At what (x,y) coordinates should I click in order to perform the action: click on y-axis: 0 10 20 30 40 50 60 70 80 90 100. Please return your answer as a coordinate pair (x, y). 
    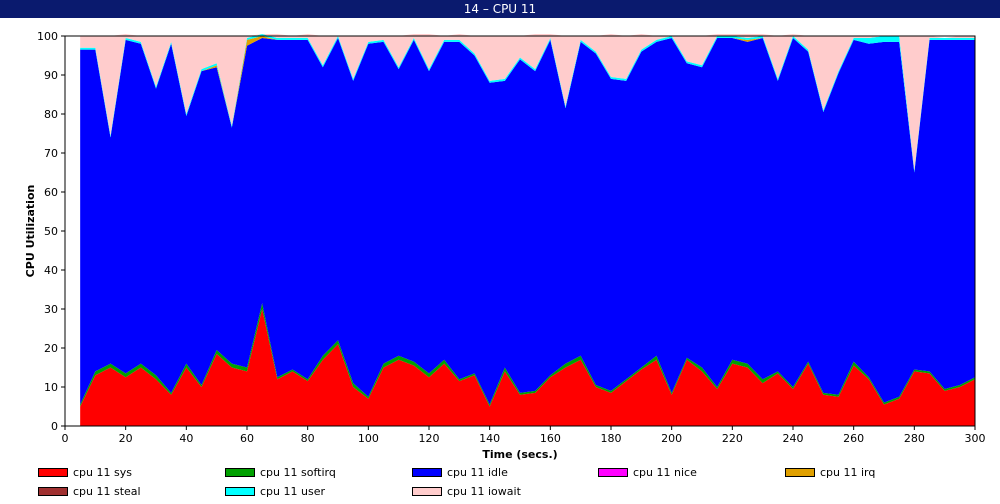
    Looking at the image, I should click on (51, 231).